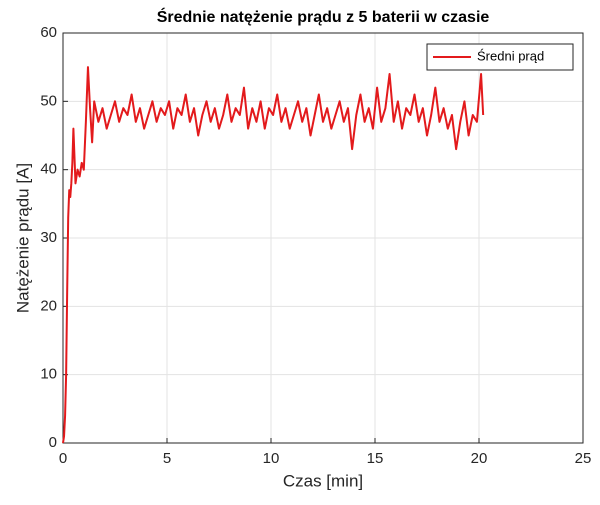 The image size is (600, 505). I want to click on x-tick-label: 20, so click(479, 458).